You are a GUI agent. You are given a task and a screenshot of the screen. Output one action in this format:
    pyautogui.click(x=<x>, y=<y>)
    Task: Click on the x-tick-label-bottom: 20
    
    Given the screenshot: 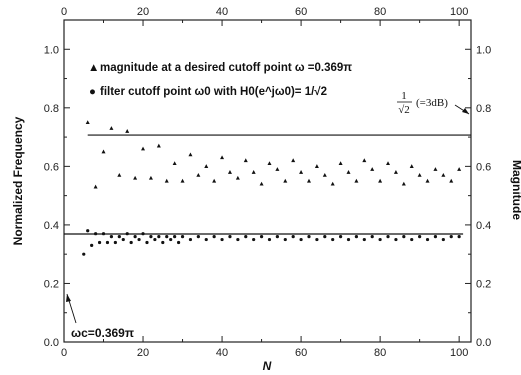 What is the action you would take?
    pyautogui.click(x=143, y=353)
    